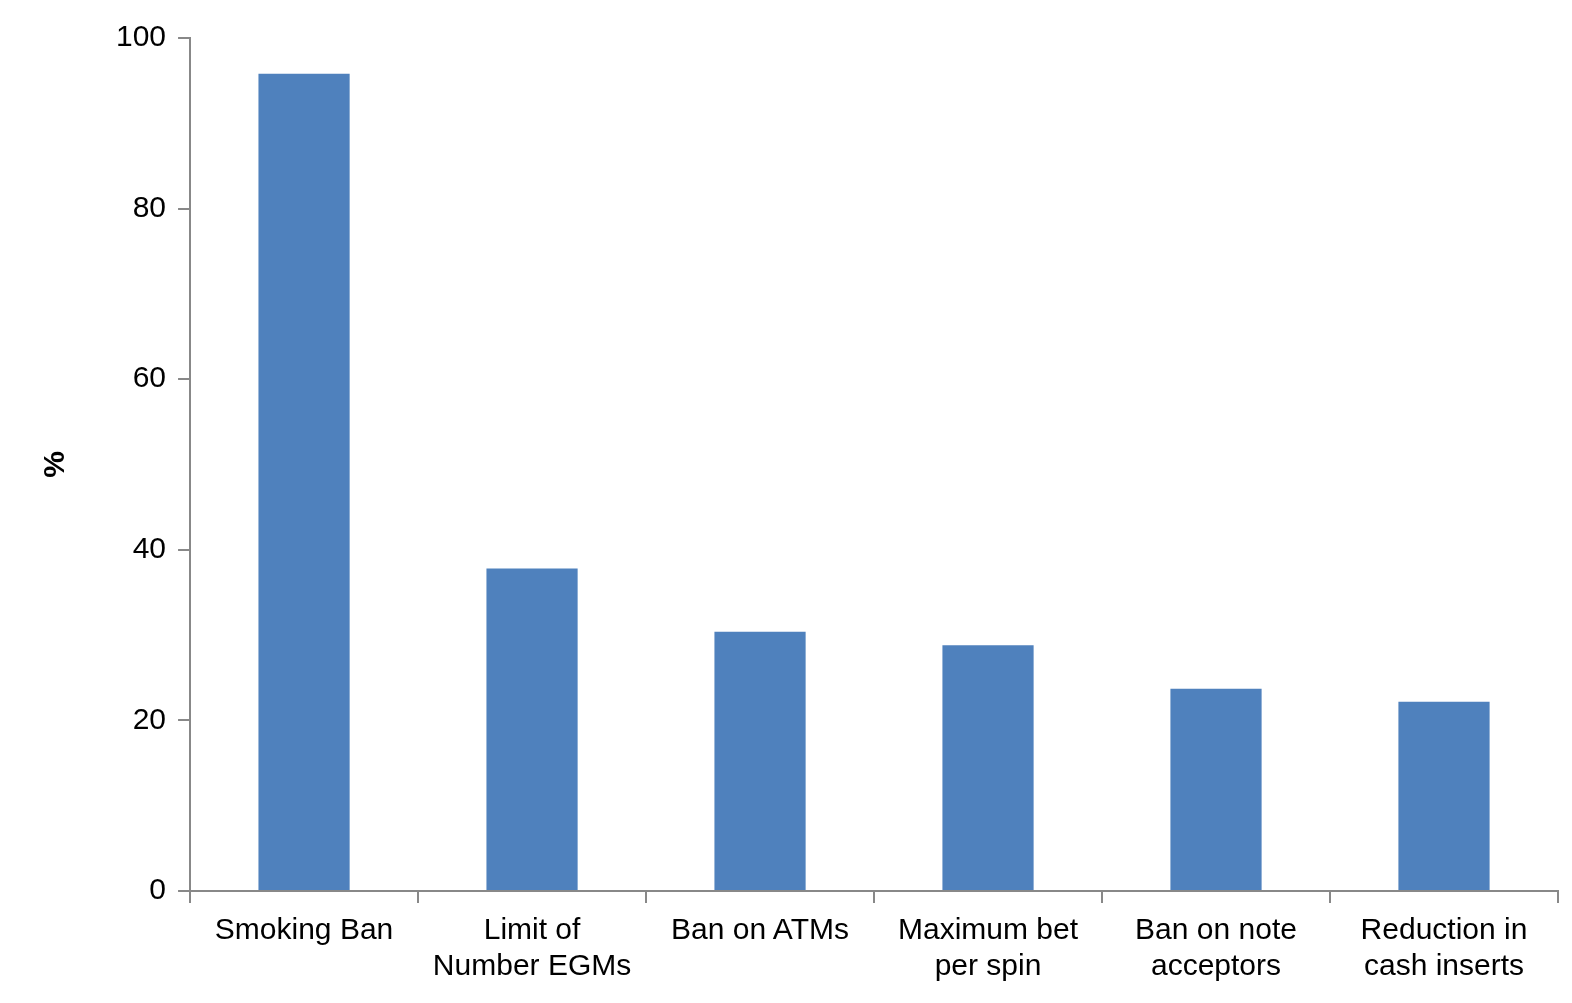  I want to click on y-tick-label: 60, so click(149, 377).